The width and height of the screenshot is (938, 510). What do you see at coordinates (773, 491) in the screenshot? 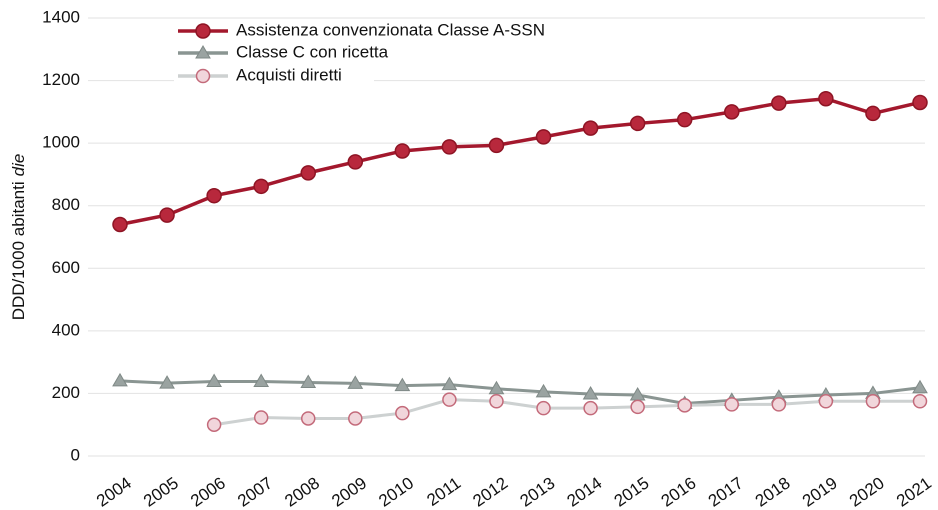
I see `x-tick-label: 2018` at bounding box center [773, 491].